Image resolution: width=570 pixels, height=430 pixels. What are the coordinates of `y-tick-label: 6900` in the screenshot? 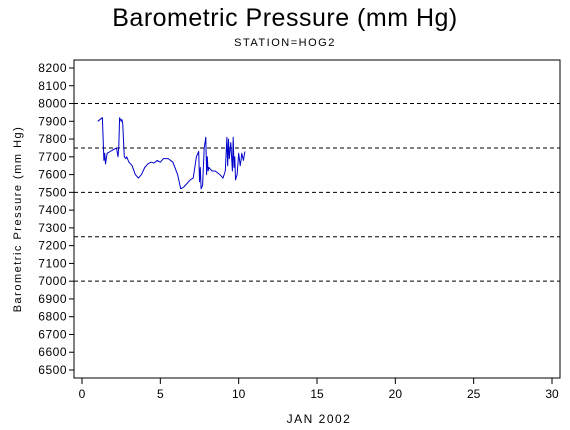 It's located at (52, 299).